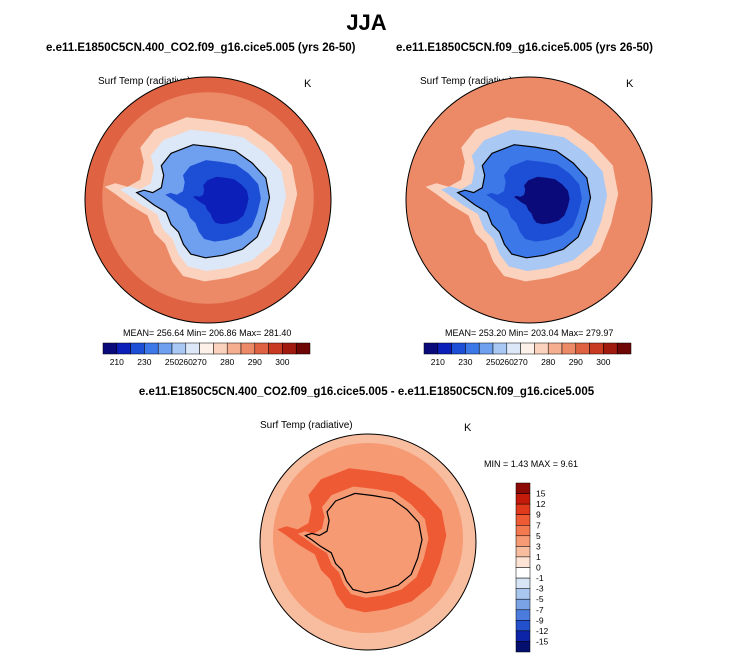 Image resolution: width=733 pixels, height=662 pixels. What do you see at coordinates (542, 641) in the screenshot?
I see `colorbar-3-tick-label: -15` at bounding box center [542, 641].